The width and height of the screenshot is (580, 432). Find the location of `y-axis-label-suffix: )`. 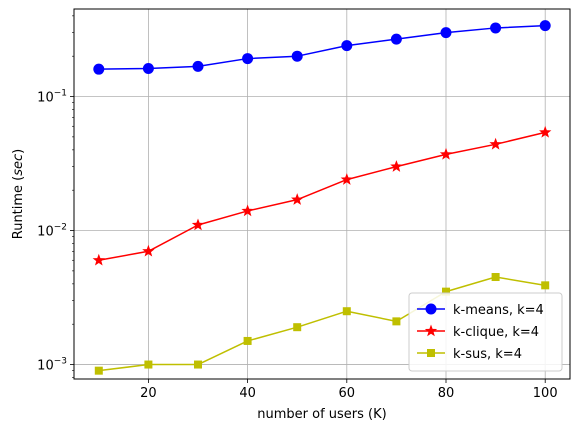

y-axis-label-suffix: ) is located at coordinates (18, 151).